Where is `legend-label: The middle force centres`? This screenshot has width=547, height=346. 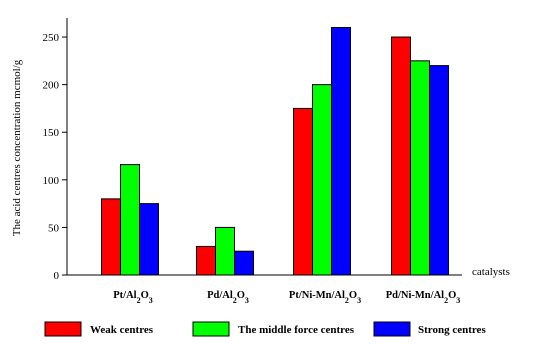 legend-label: The middle force centres is located at coordinates (296, 330).